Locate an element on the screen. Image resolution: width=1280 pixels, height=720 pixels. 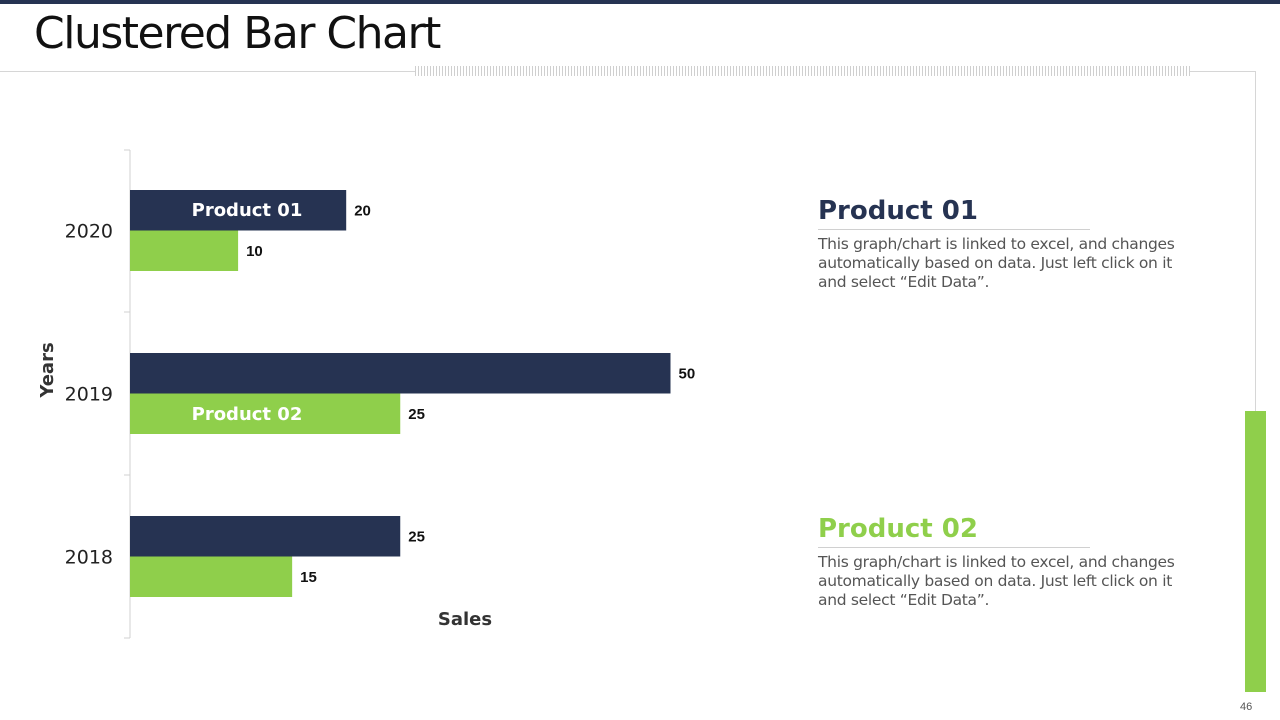
decorative-hatch-strip is located at coordinates (802, 71).